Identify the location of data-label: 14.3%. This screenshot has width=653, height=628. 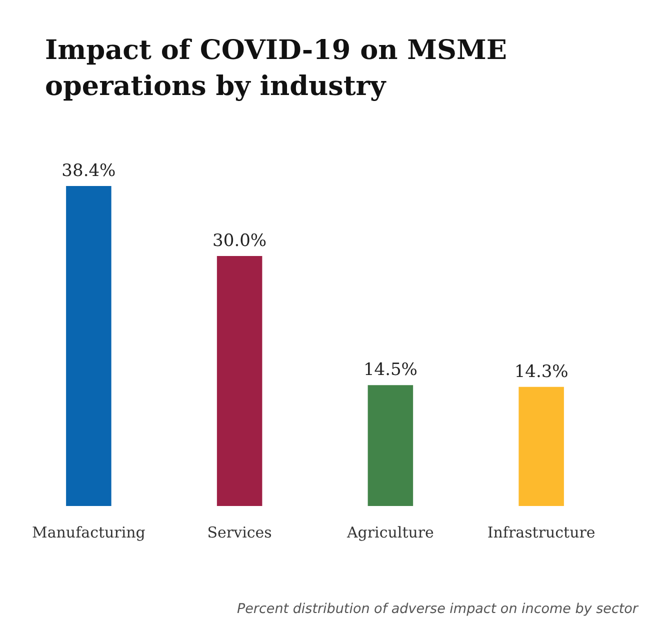
(541, 372).